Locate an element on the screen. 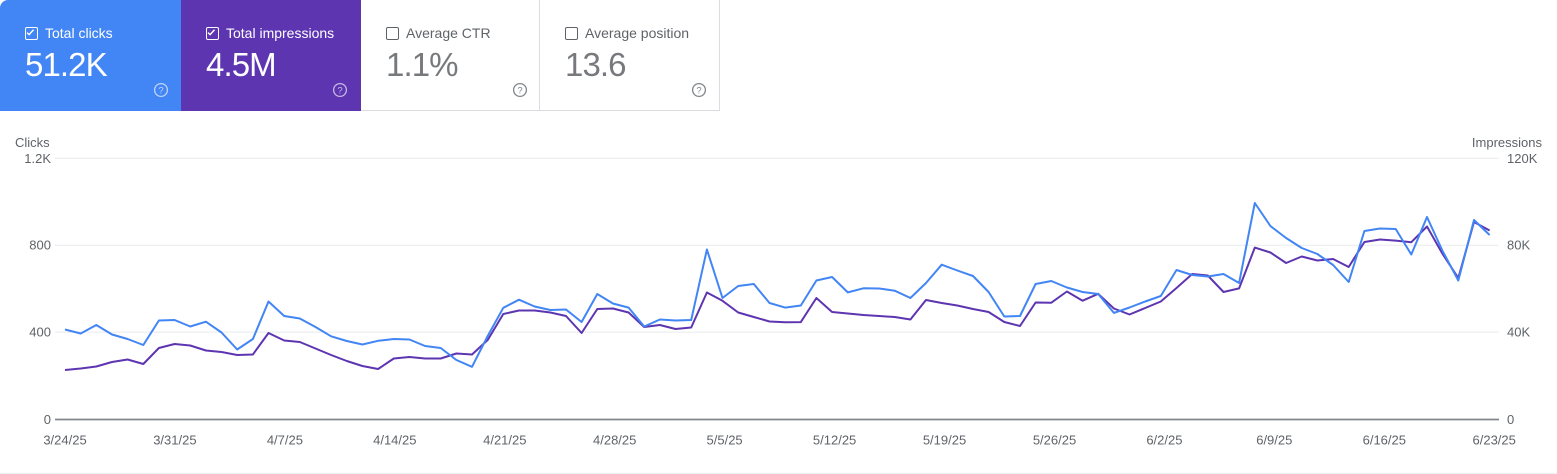  svg-text: 4/28/25 is located at coordinates (614, 440).